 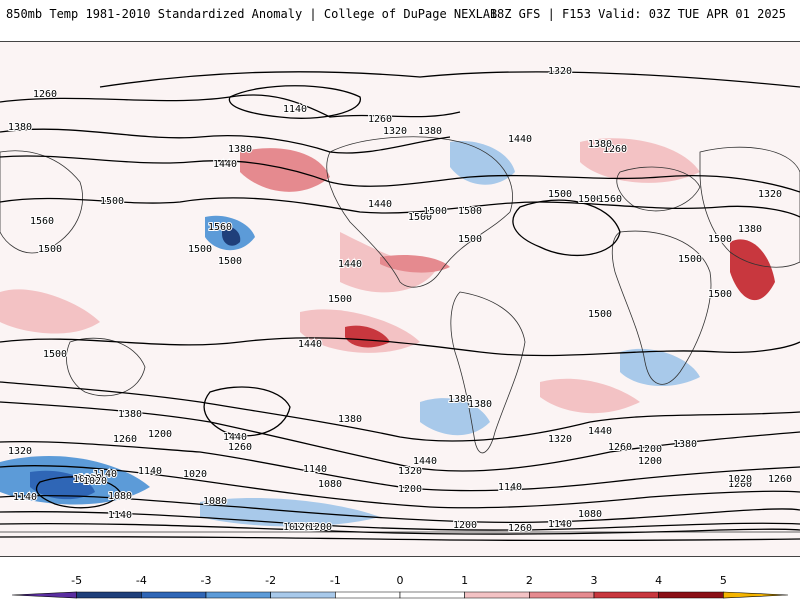 I want to click on strong-warm-anomaly-pacific, so click(x=367, y=336).